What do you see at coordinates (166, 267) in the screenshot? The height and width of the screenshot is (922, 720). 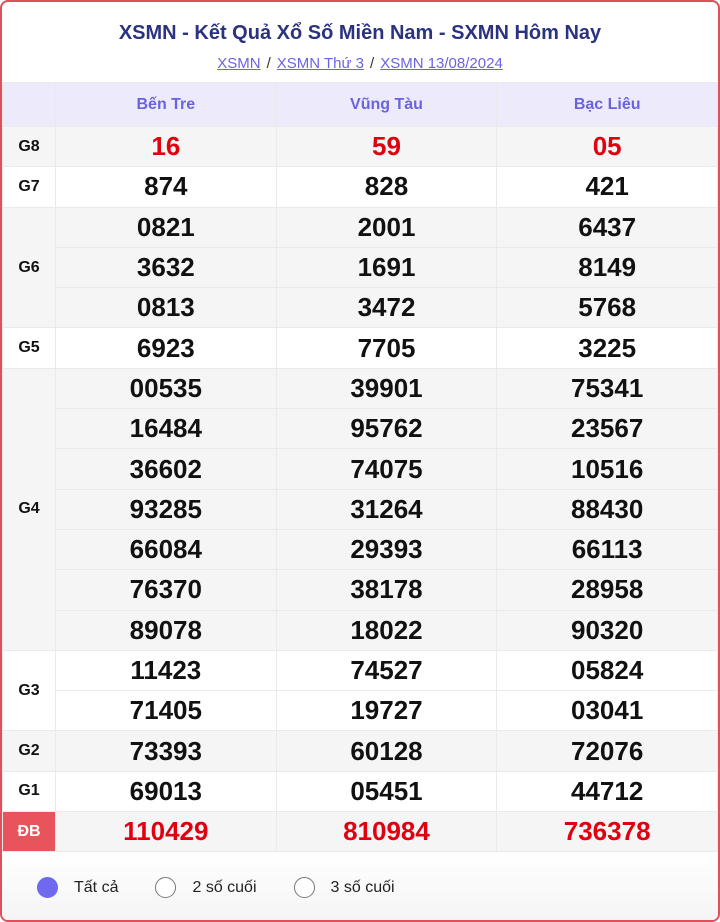 I see `prize-number: 3632` at bounding box center [166, 267].